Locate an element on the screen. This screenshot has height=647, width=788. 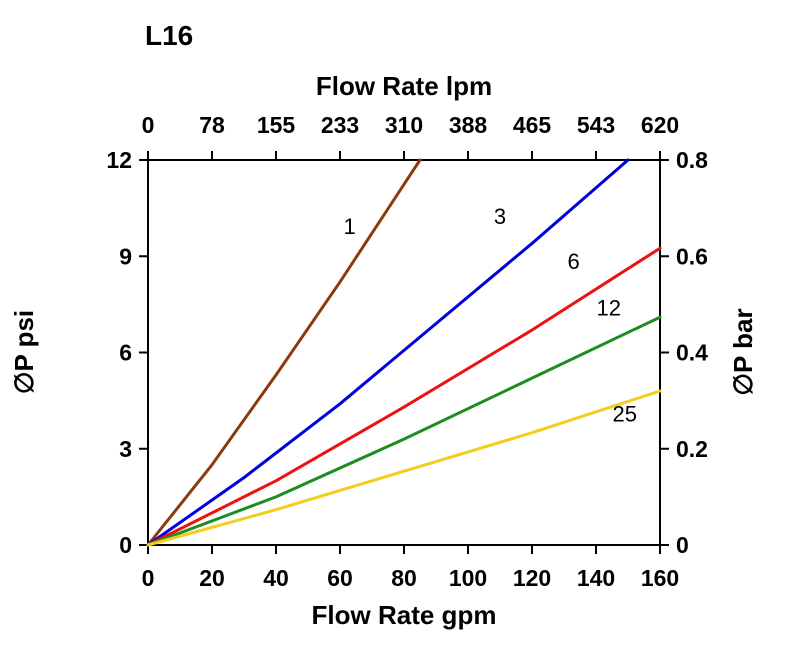
right-axis-tick-label: 0.8 is located at coordinates (692, 160).